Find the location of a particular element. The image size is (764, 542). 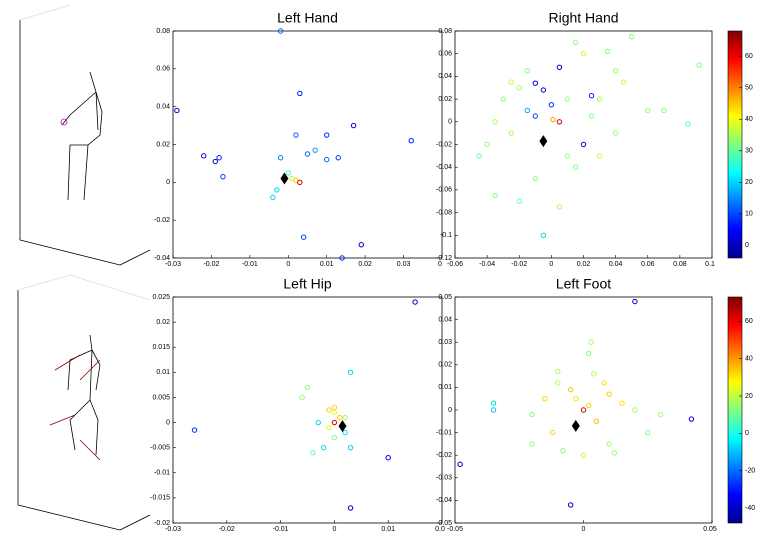

y-tick-label: -0.04 is located at coordinates (444, 500).